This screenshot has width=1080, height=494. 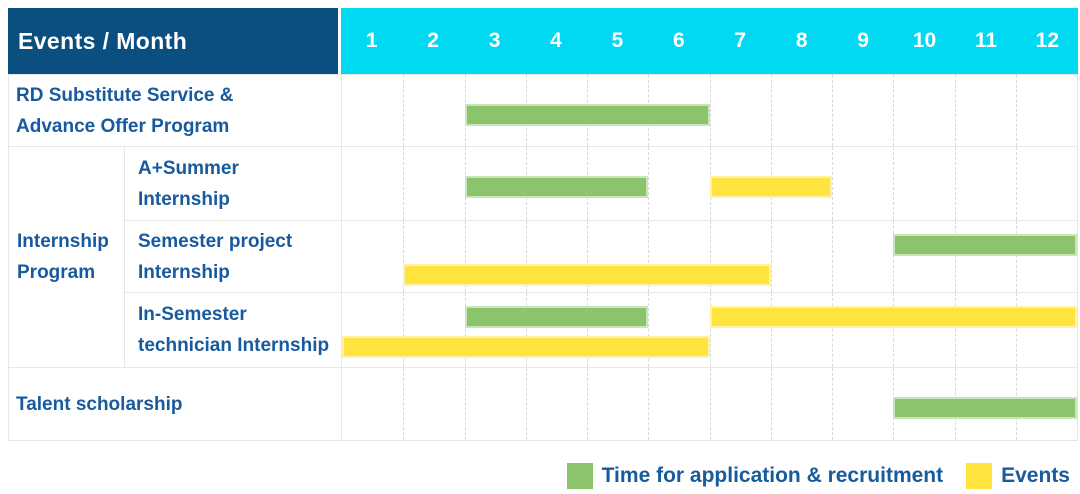 I want to click on month-header-cell: 6, so click(x=678, y=40).